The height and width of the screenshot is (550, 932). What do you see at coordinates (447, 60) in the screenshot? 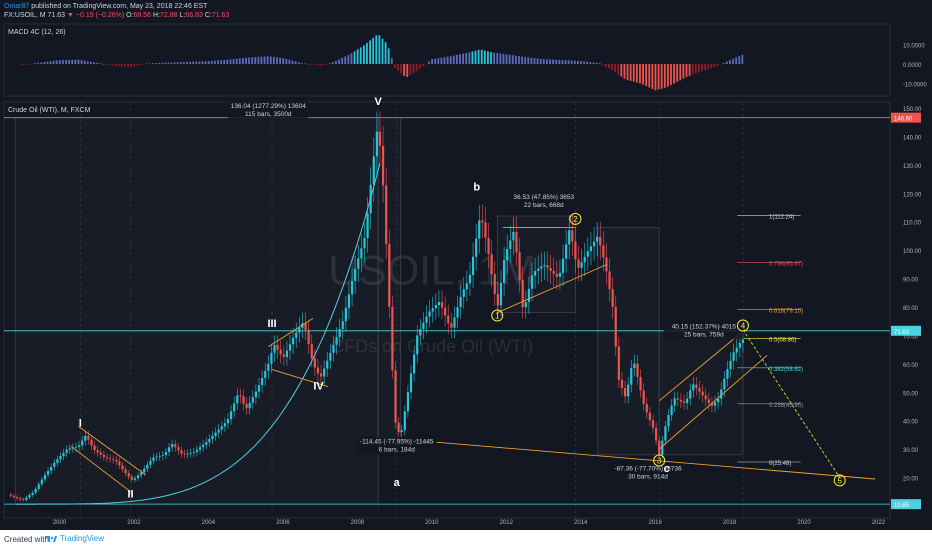
I see `macd-pane` at bounding box center [447, 60].